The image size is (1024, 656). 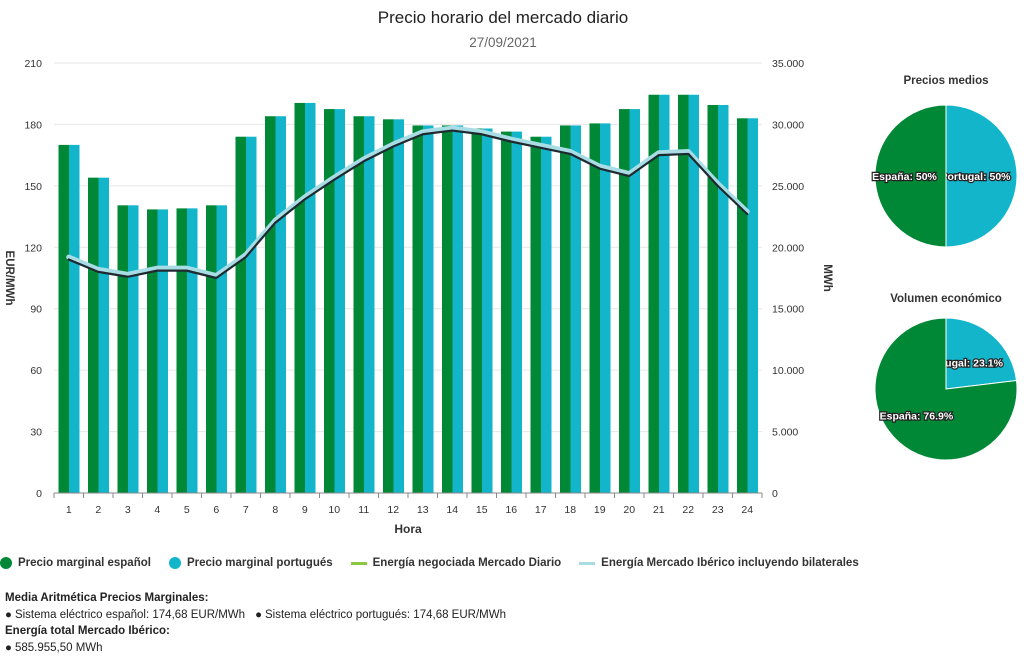 I want to click on x-tick-label: 15, so click(x=482, y=510).